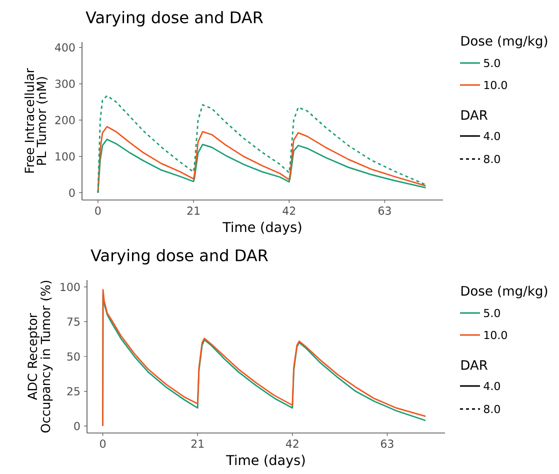 This screenshot has height=474, width=559. What do you see at coordinates (65, 84) in the screenshot?
I see `y-tick-label: 300` at bounding box center [65, 84].